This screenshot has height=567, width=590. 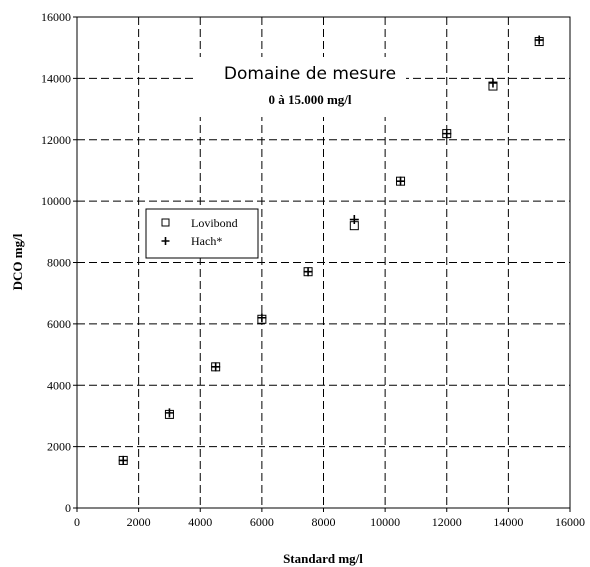 I want to click on y-tick-label: 0, so click(x=68, y=508).